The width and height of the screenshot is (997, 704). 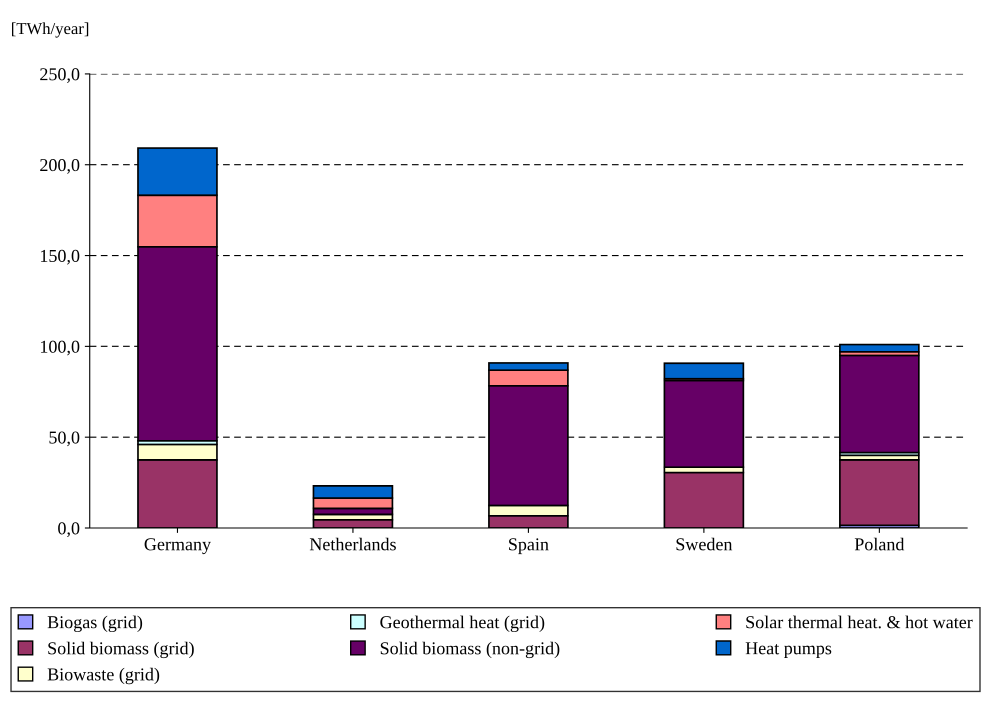 I want to click on legend-label: Solid biomass (non-grid), so click(x=470, y=650).